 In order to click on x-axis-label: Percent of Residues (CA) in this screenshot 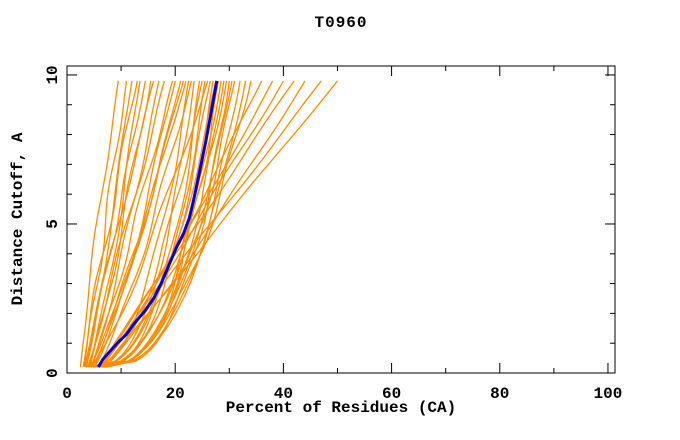, I will do `click(341, 408)`.